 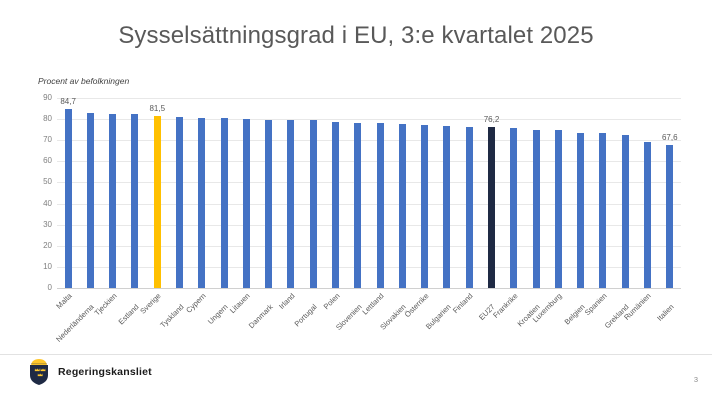 I want to click on x-axis-tick: Bulgarien, so click(x=441, y=319).